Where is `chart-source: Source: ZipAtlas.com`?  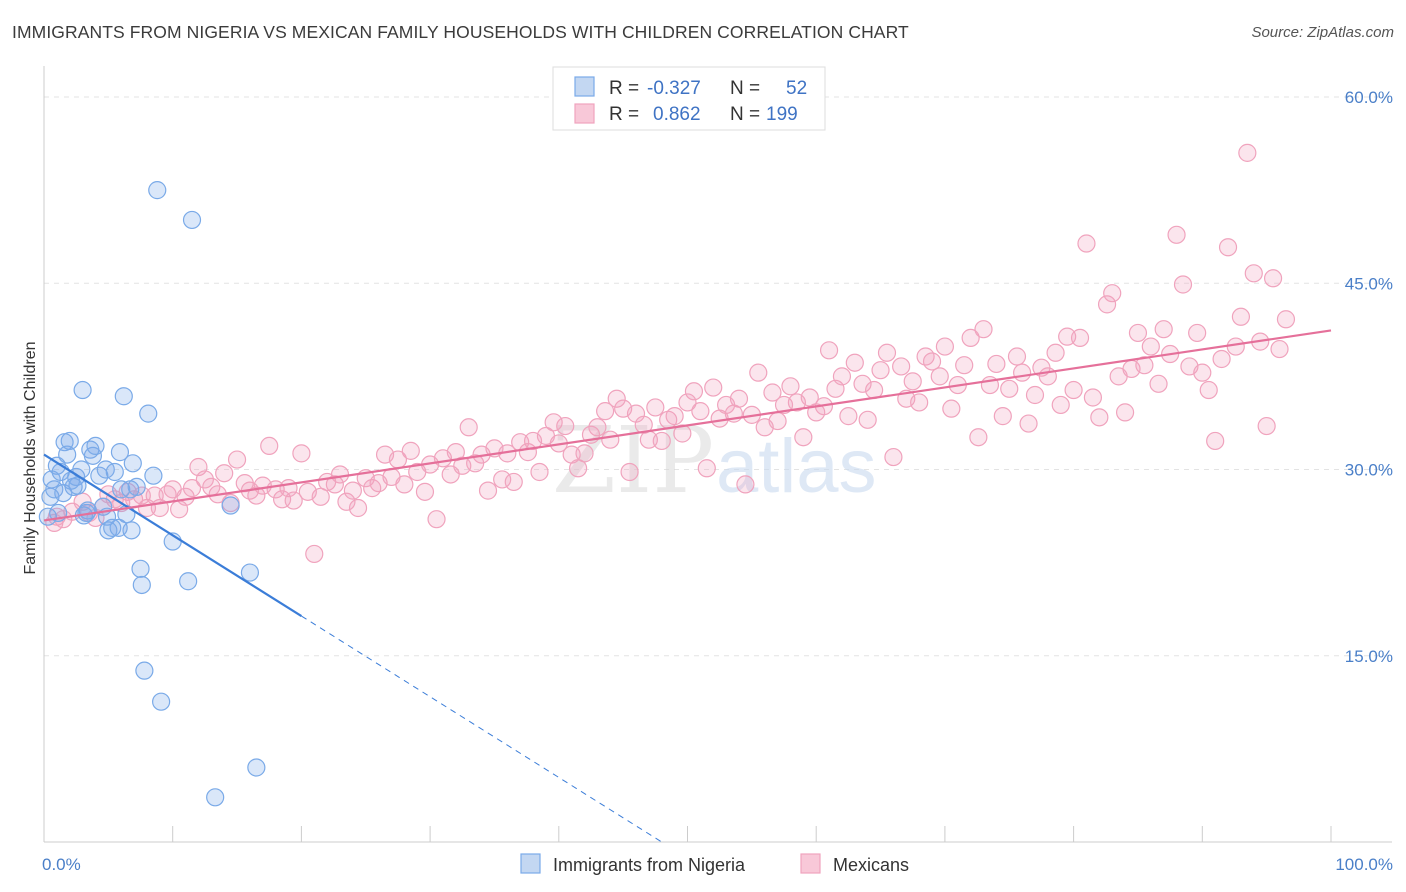
chart-source: Source: ZipAtlas.com is located at coordinates (1322, 32).